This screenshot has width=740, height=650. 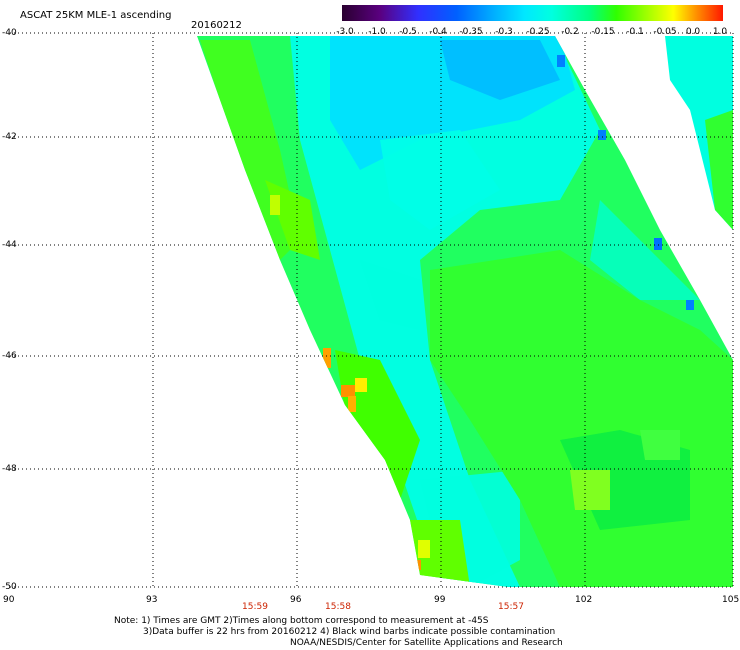 What do you see at coordinates (720, 32) in the screenshot?
I see `colorbar-label: 1.0` at bounding box center [720, 32].